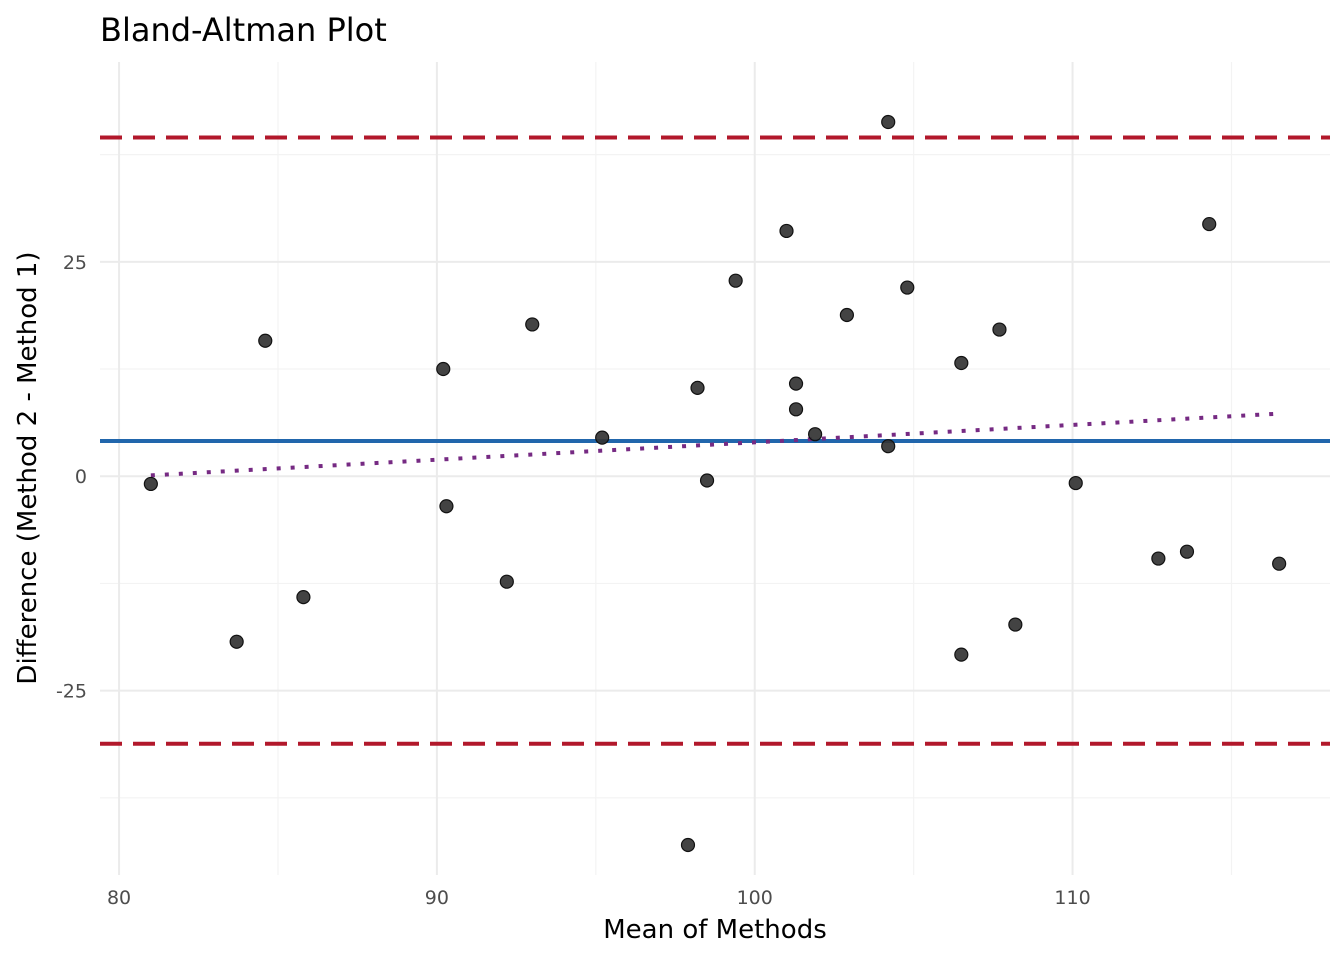 The image size is (1344, 960). What do you see at coordinates (119, 898) in the screenshot?
I see `x-tick-label: 80` at bounding box center [119, 898].